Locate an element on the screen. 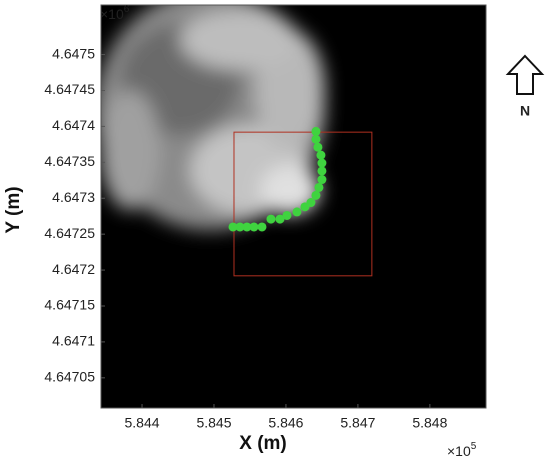  x-tick-label: 5.848 is located at coordinates (429, 423).